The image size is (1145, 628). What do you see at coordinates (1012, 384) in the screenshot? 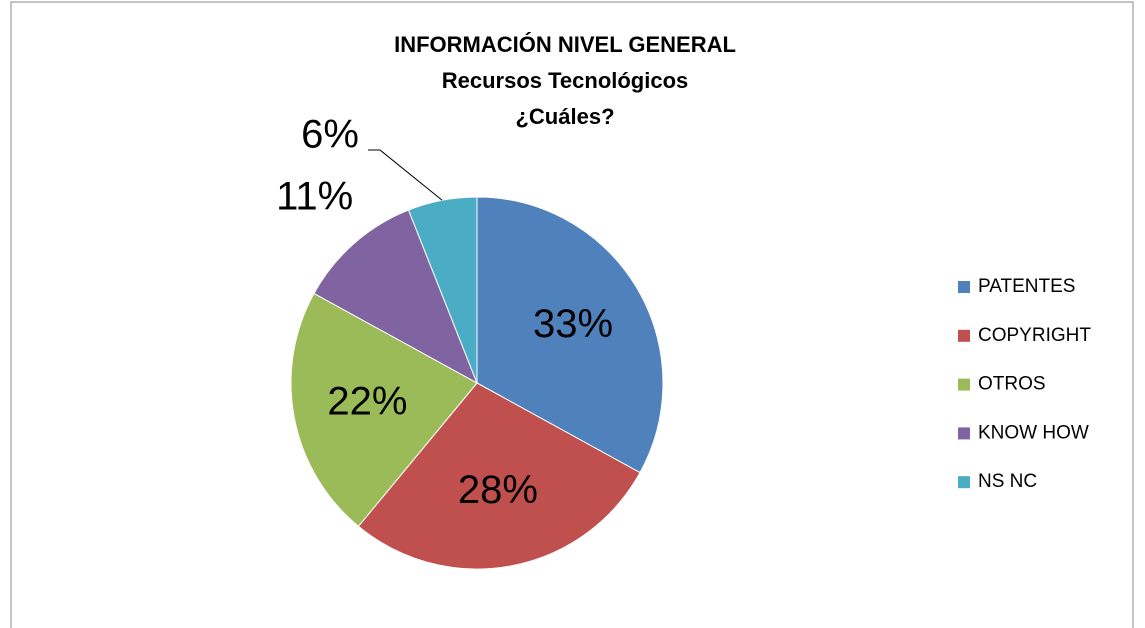
I see `legend-label: OTROS` at bounding box center [1012, 384].